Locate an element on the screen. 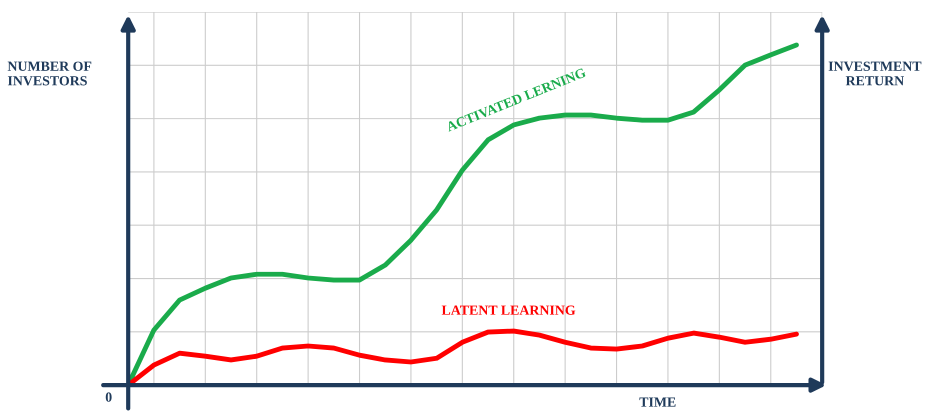 This screenshot has width=929, height=415. text: 0 is located at coordinates (109, 397).